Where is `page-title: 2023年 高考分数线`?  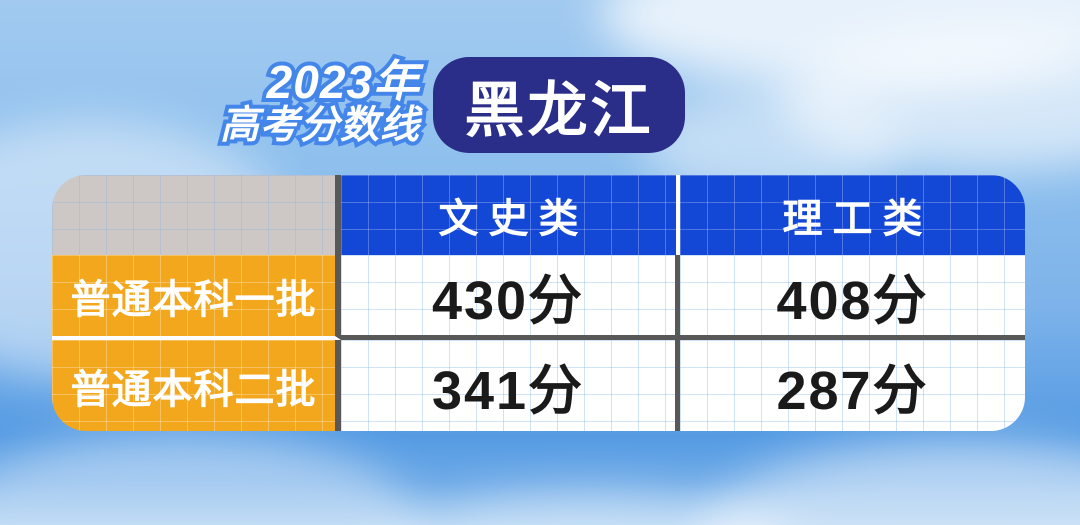 page-title: 2023年 高考分数线 is located at coordinates (319, 102).